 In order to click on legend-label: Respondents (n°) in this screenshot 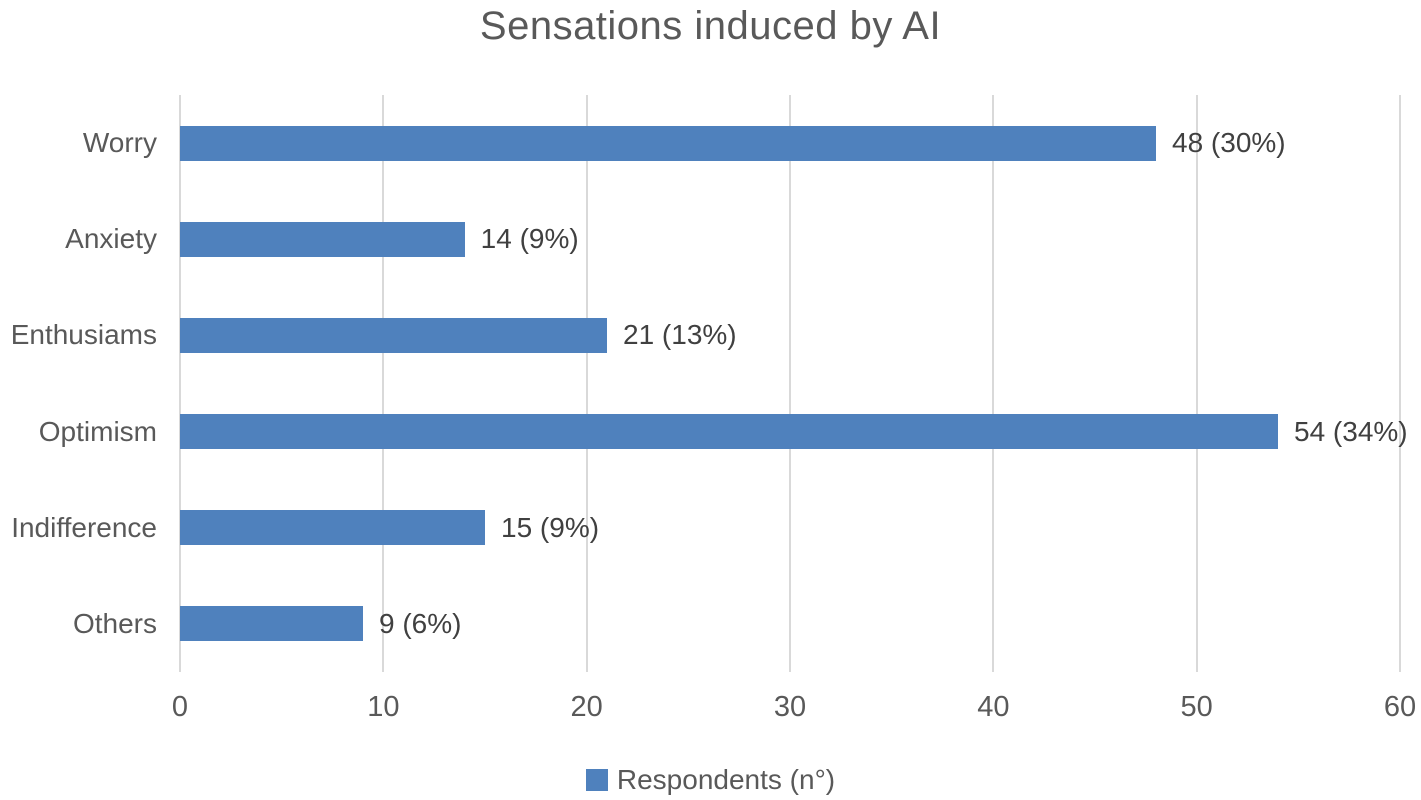, I will do `click(726, 779)`.